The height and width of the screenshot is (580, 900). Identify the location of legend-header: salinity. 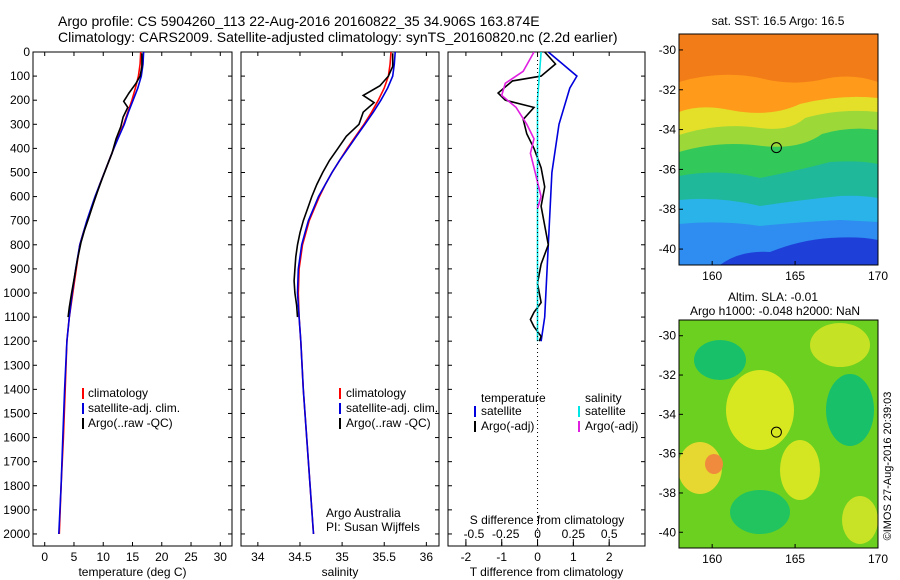
(603, 398).